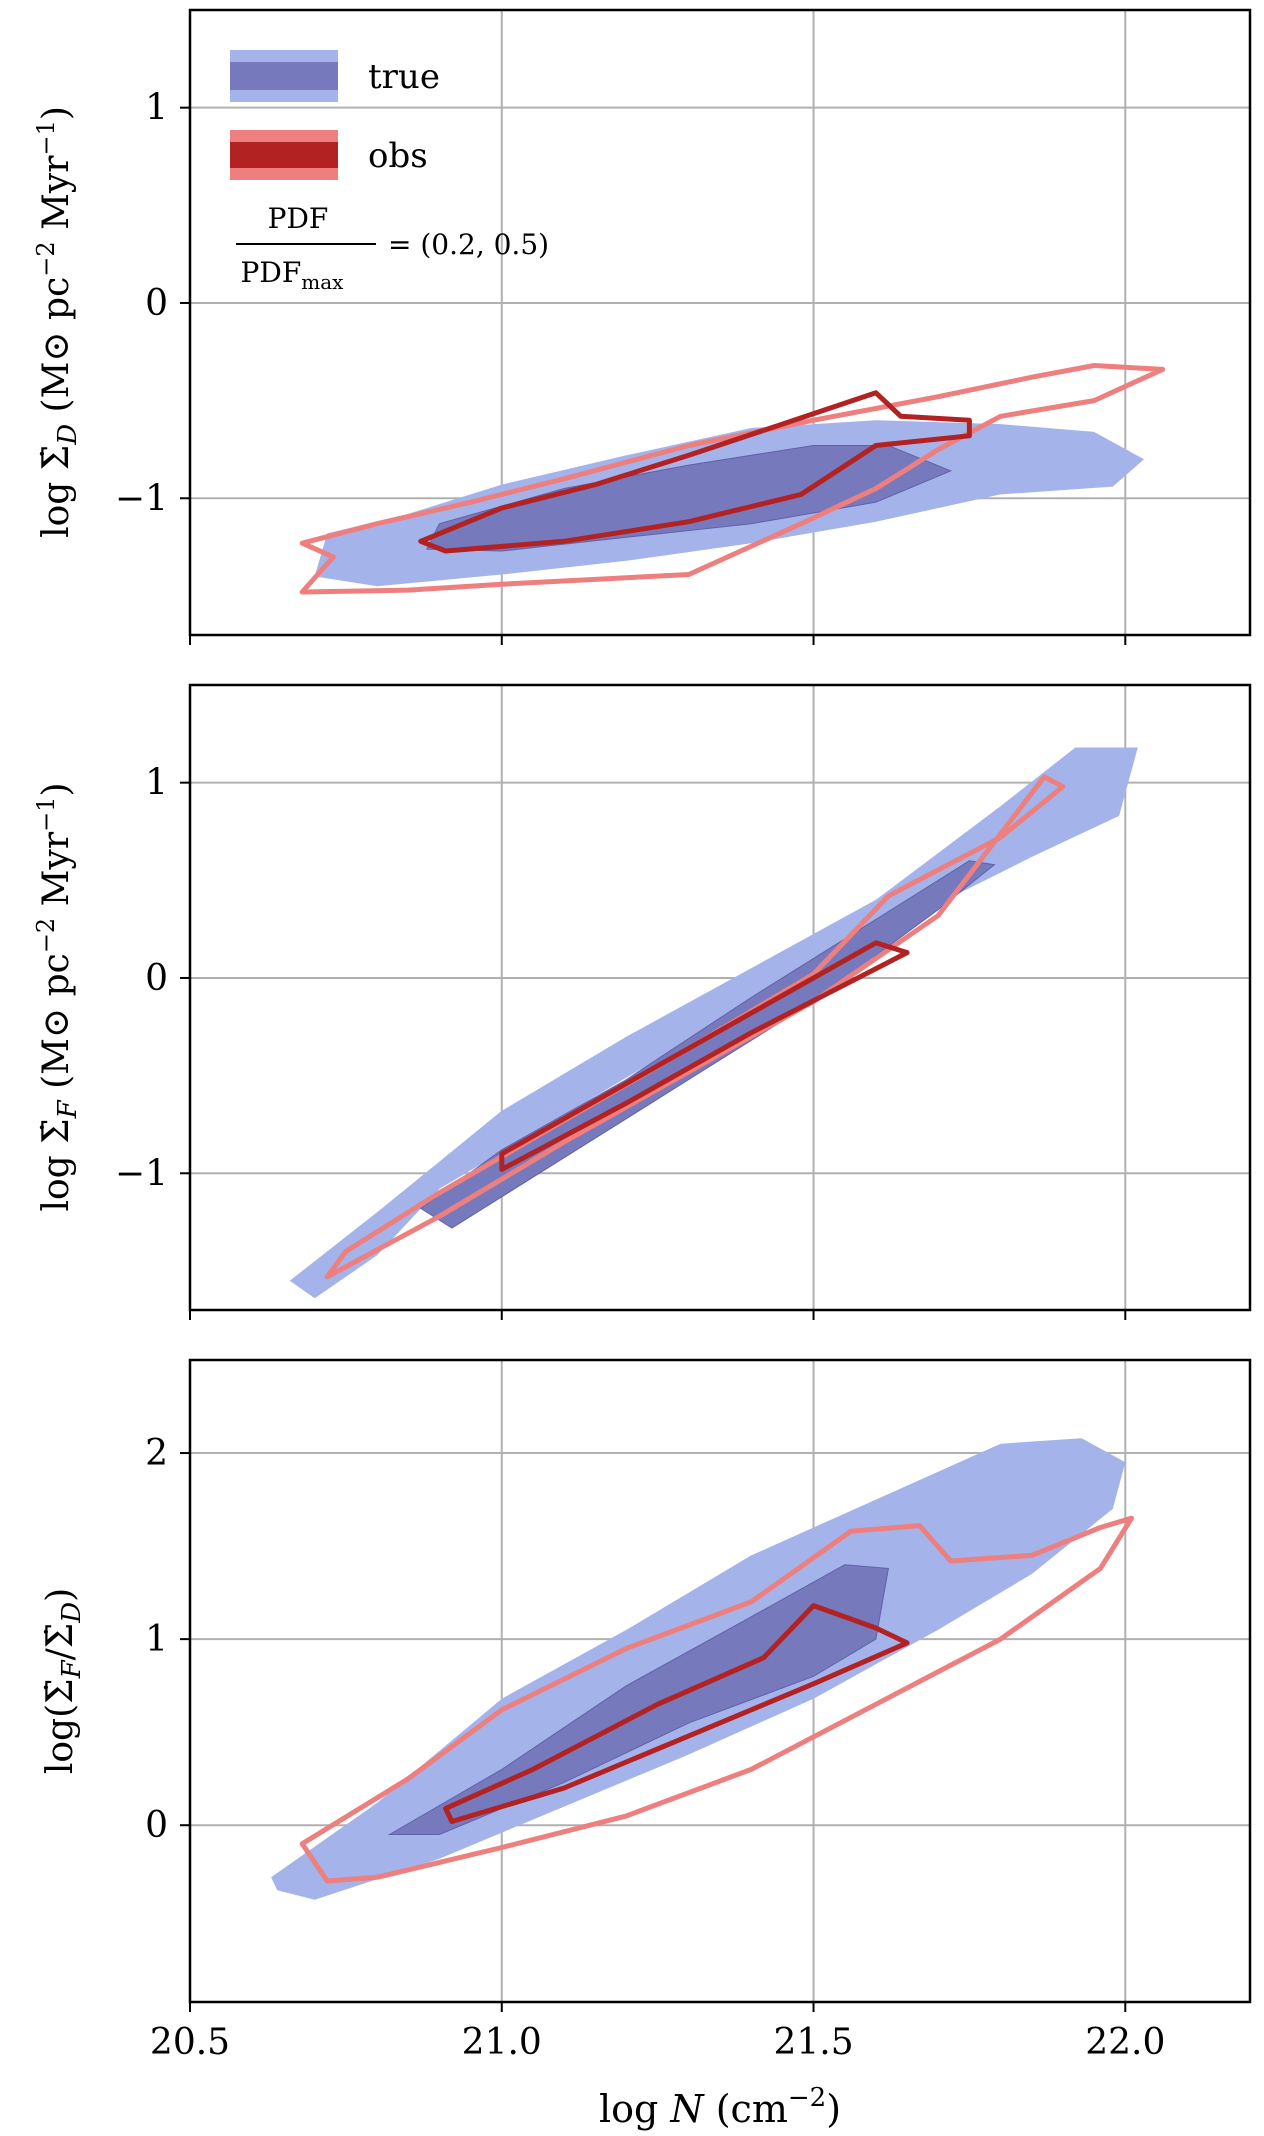  Describe the element at coordinates (398, 156) in the screenshot. I see `legend-obs-label: obs` at that location.